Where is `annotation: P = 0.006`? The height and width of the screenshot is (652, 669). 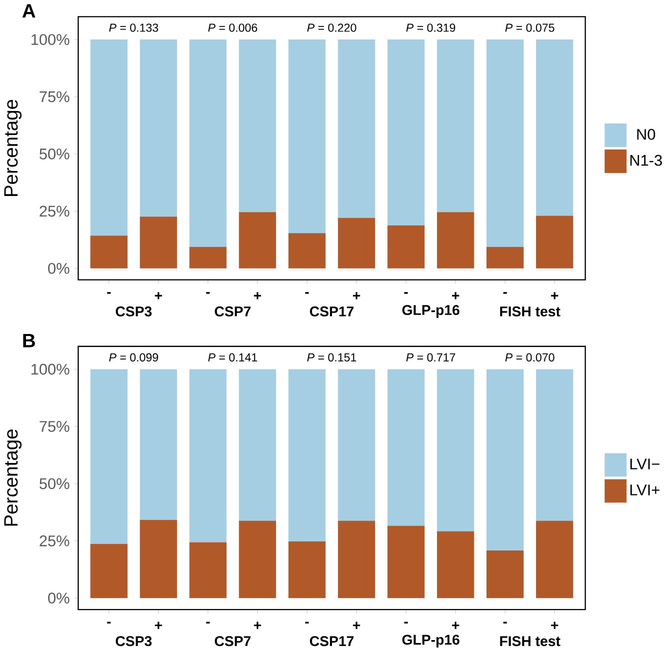 annotation: P = 0.006 is located at coordinates (233, 28).